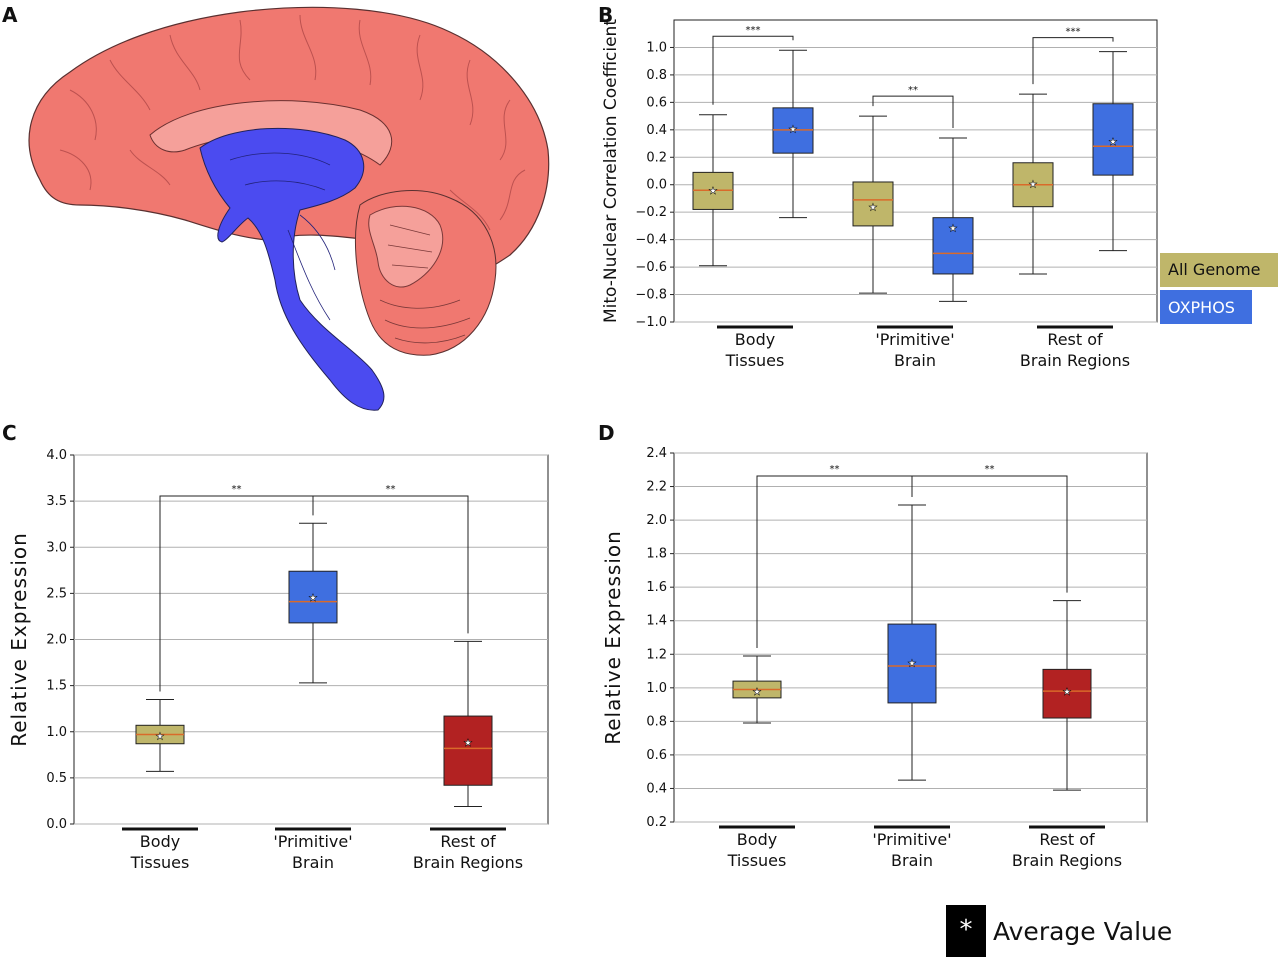 The height and width of the screenshot is (958, 1280). What do you see at coordinates (10, 15) in the screenshot?
I see `panel-letter-a: A` at bounding box center [10, 15].